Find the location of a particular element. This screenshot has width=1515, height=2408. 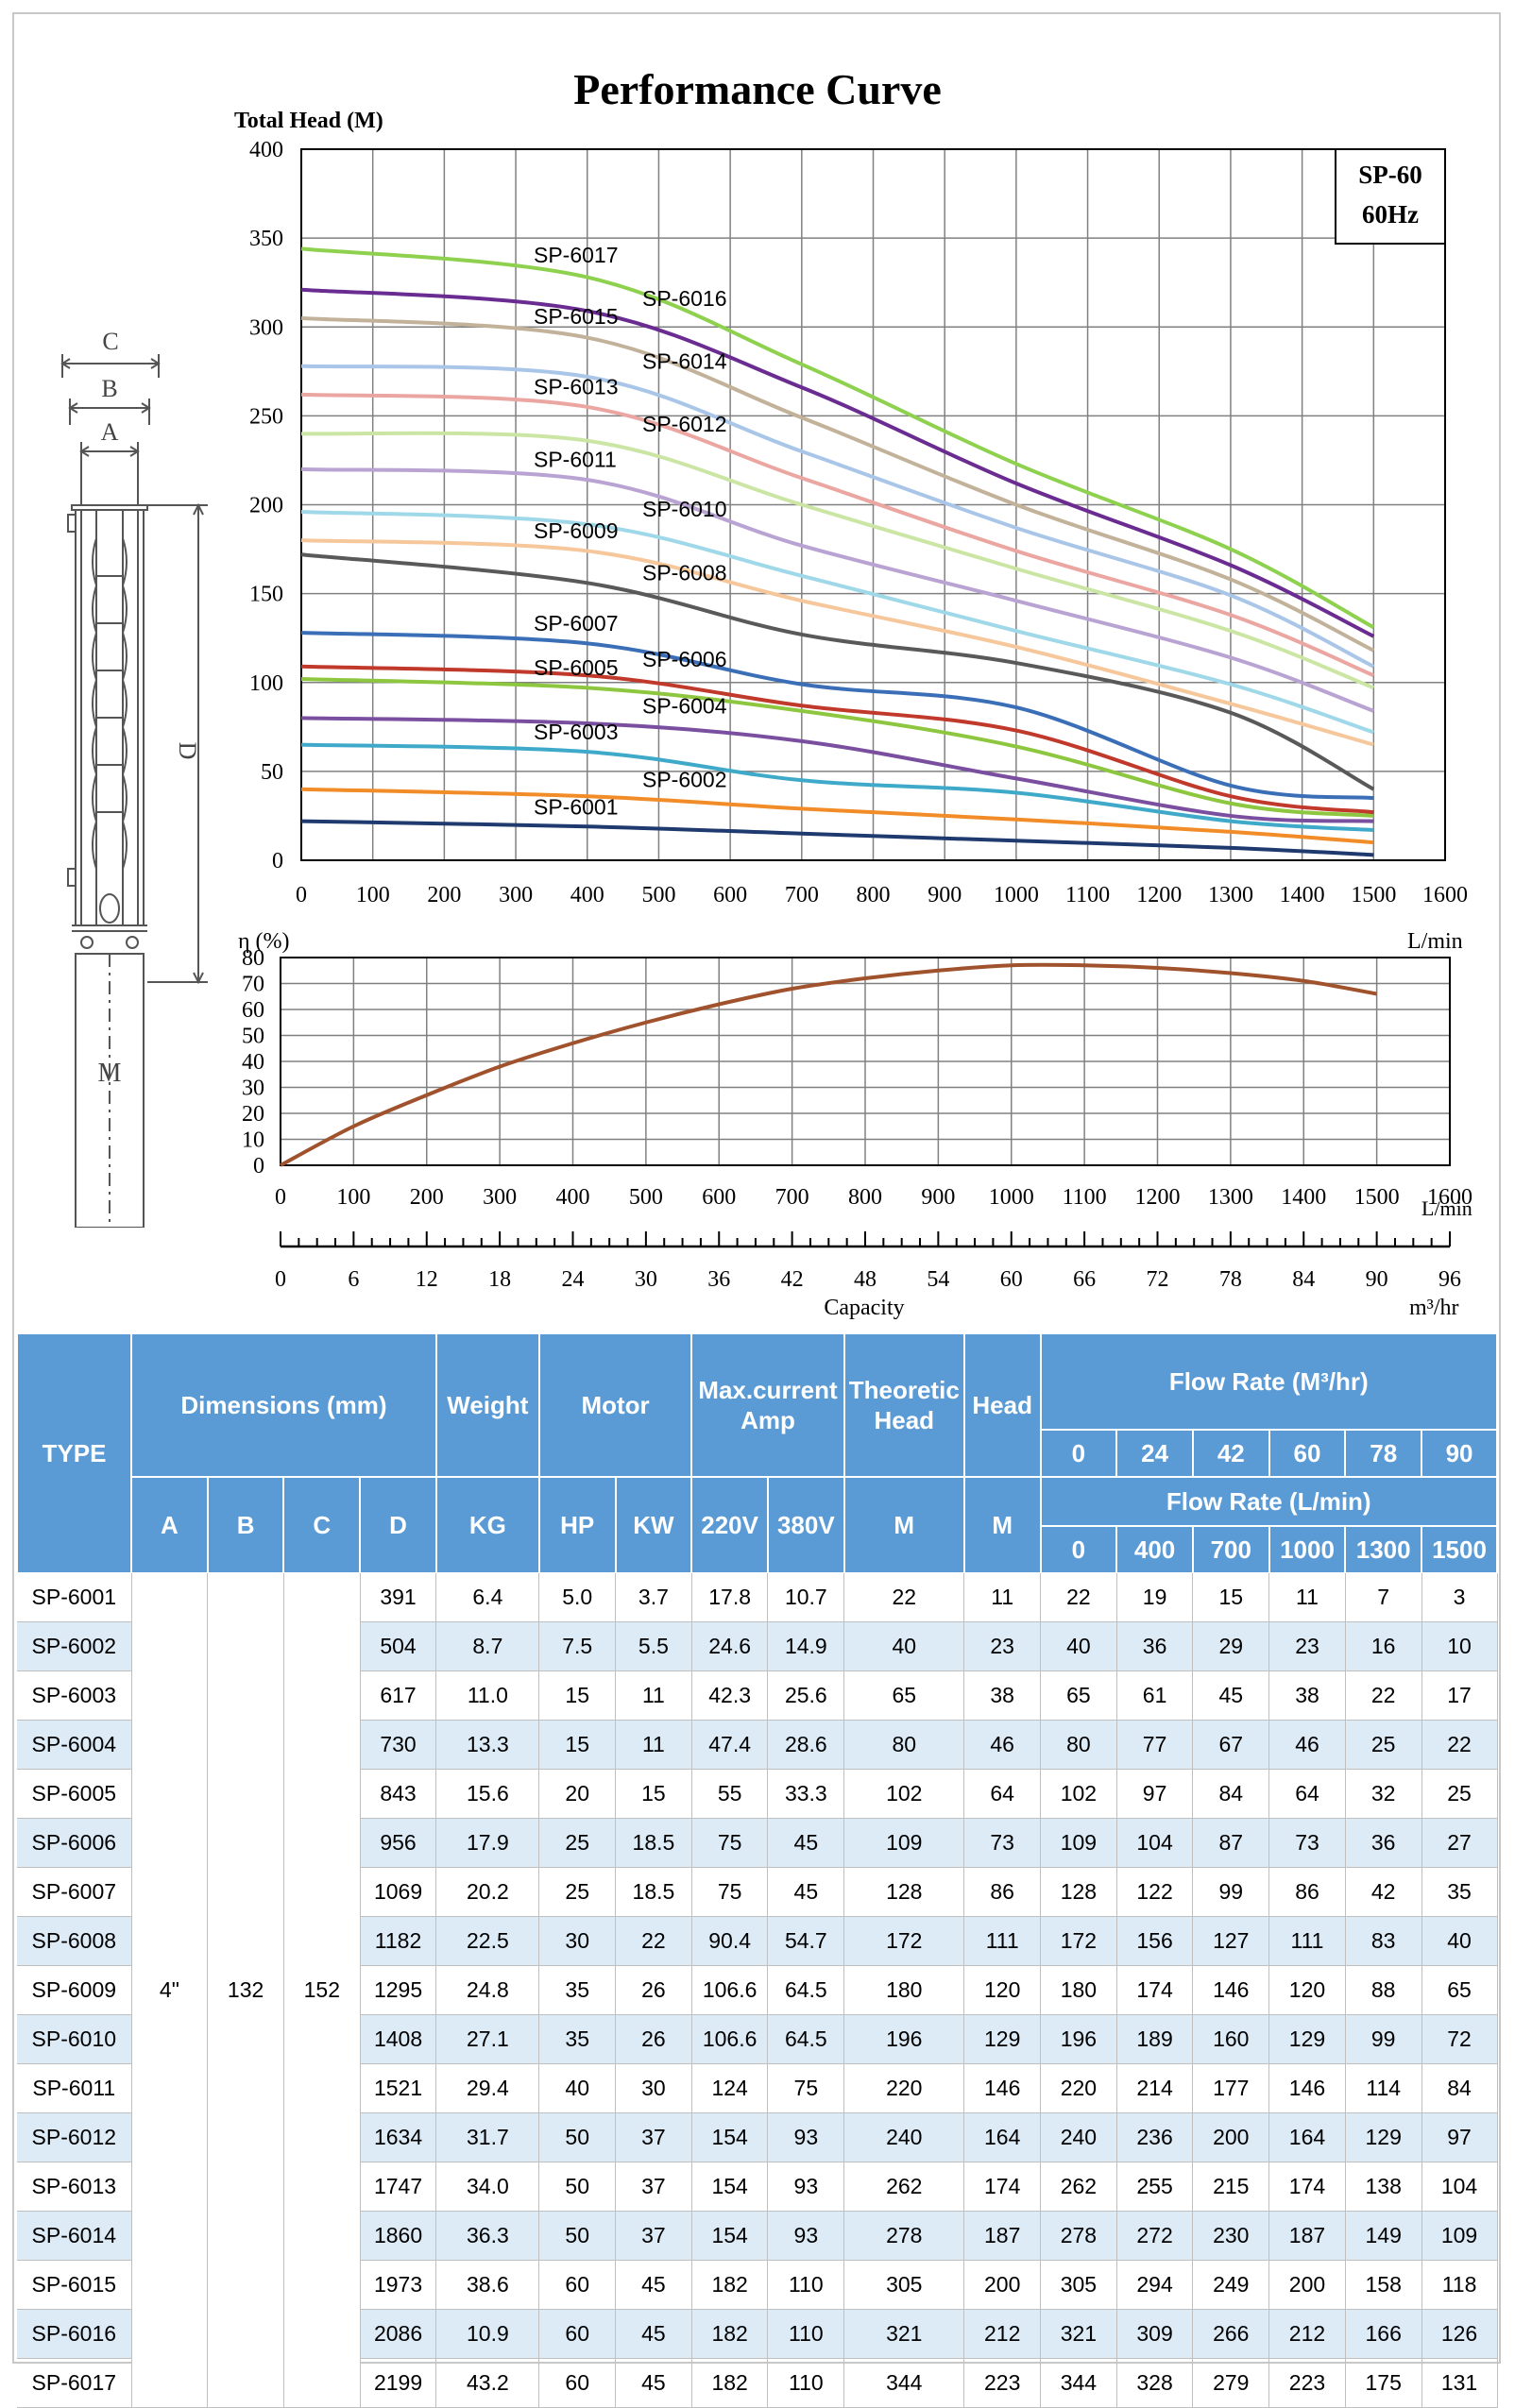

table-cell: 16 is located at coordinates (1383, 1646).